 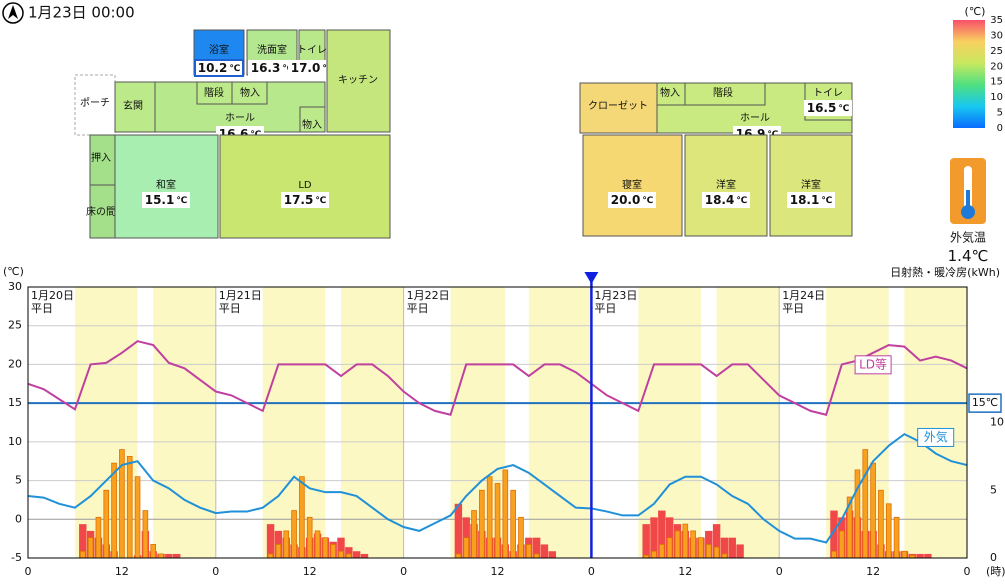 What do you see at coordinates (936, 436) in the screenshot?
I see `series-label: 外気` at bounding box center [936, 436].